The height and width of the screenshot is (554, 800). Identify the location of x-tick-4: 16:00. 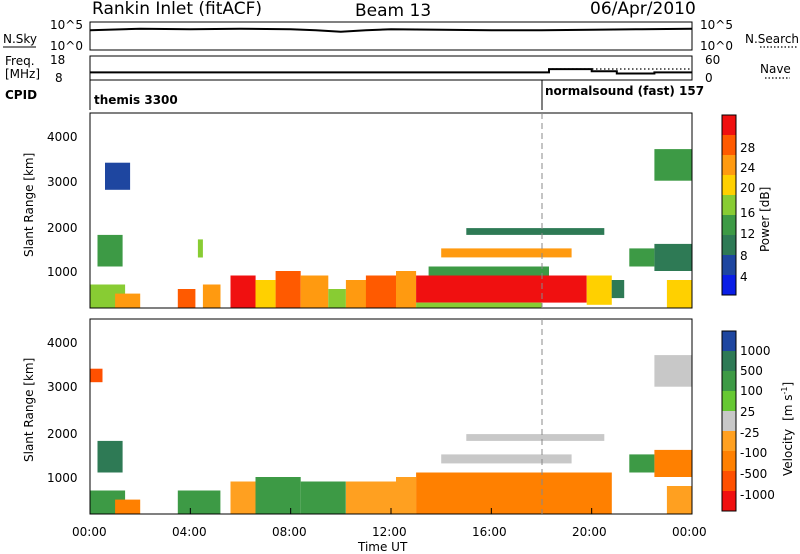
(489, 532).